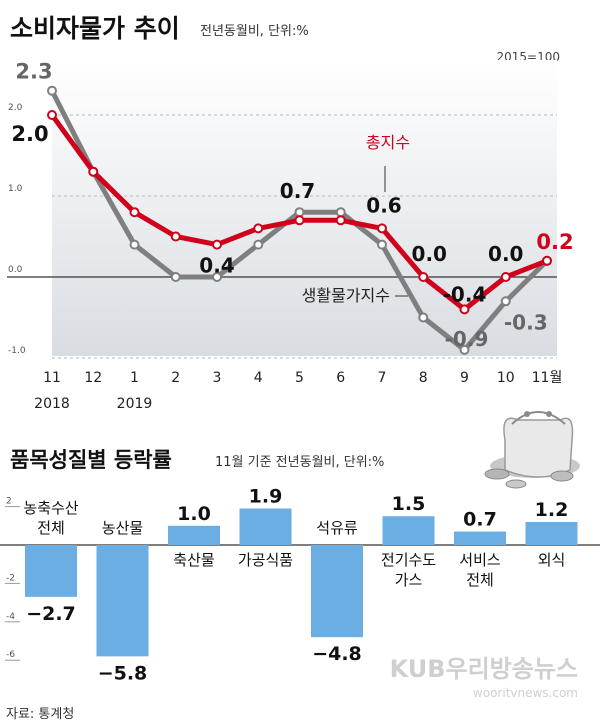 The width and height of the screenshot is (600, 725). Describe the element at coordinates (266, 497) in the screenshot. I see `bar-value-label: 1.9` at that location.